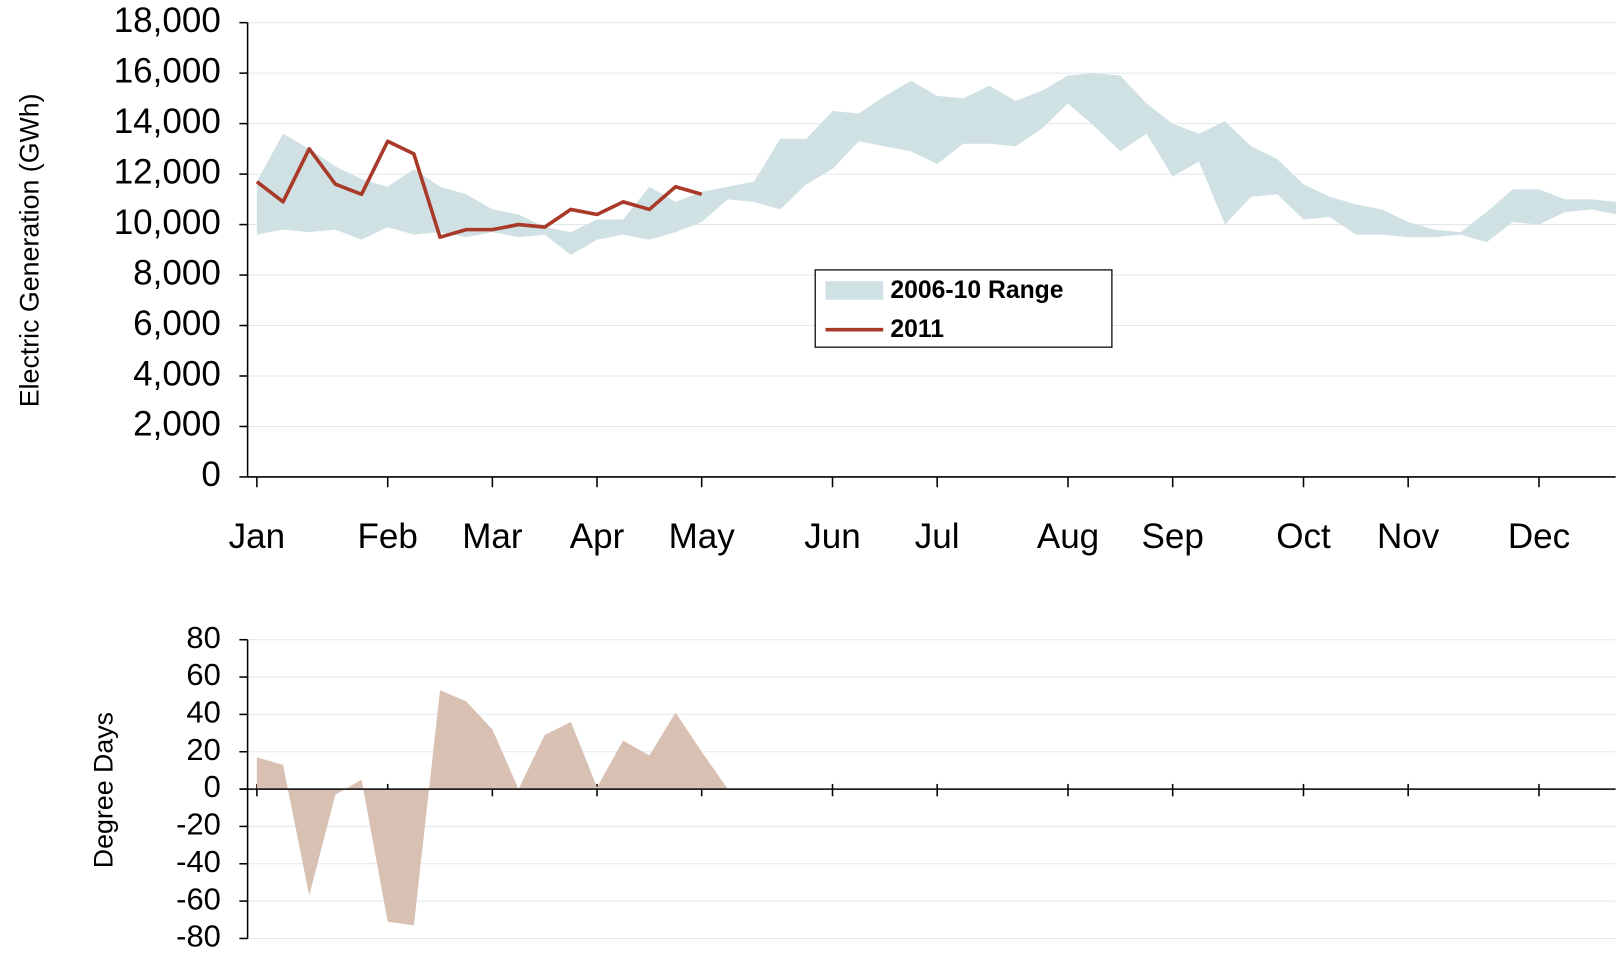 This screenshot has width=1616, height=957. I want to click on line-series, so click(479, 189).